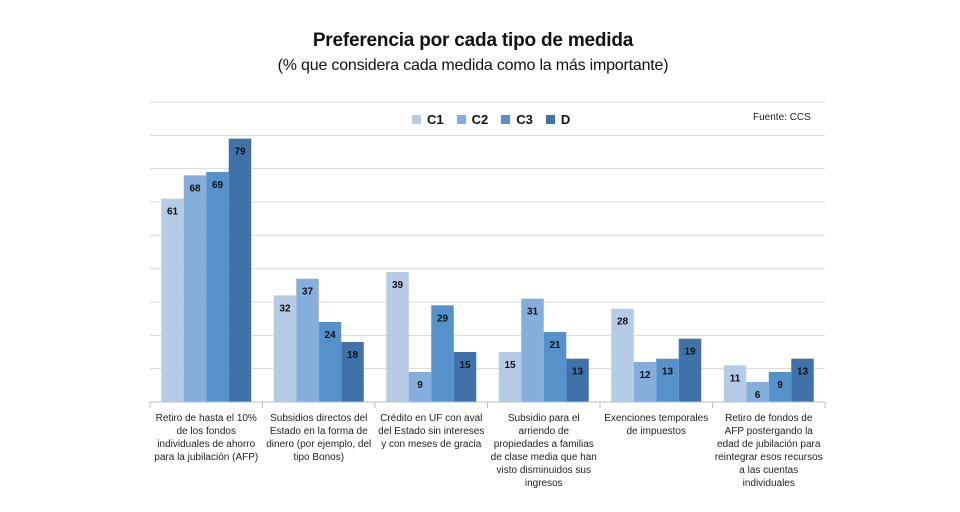 The image size is (960, 512). Describe the element at coordinates (758, 395) in the screenshot. I see `data-label: 6` at that location.